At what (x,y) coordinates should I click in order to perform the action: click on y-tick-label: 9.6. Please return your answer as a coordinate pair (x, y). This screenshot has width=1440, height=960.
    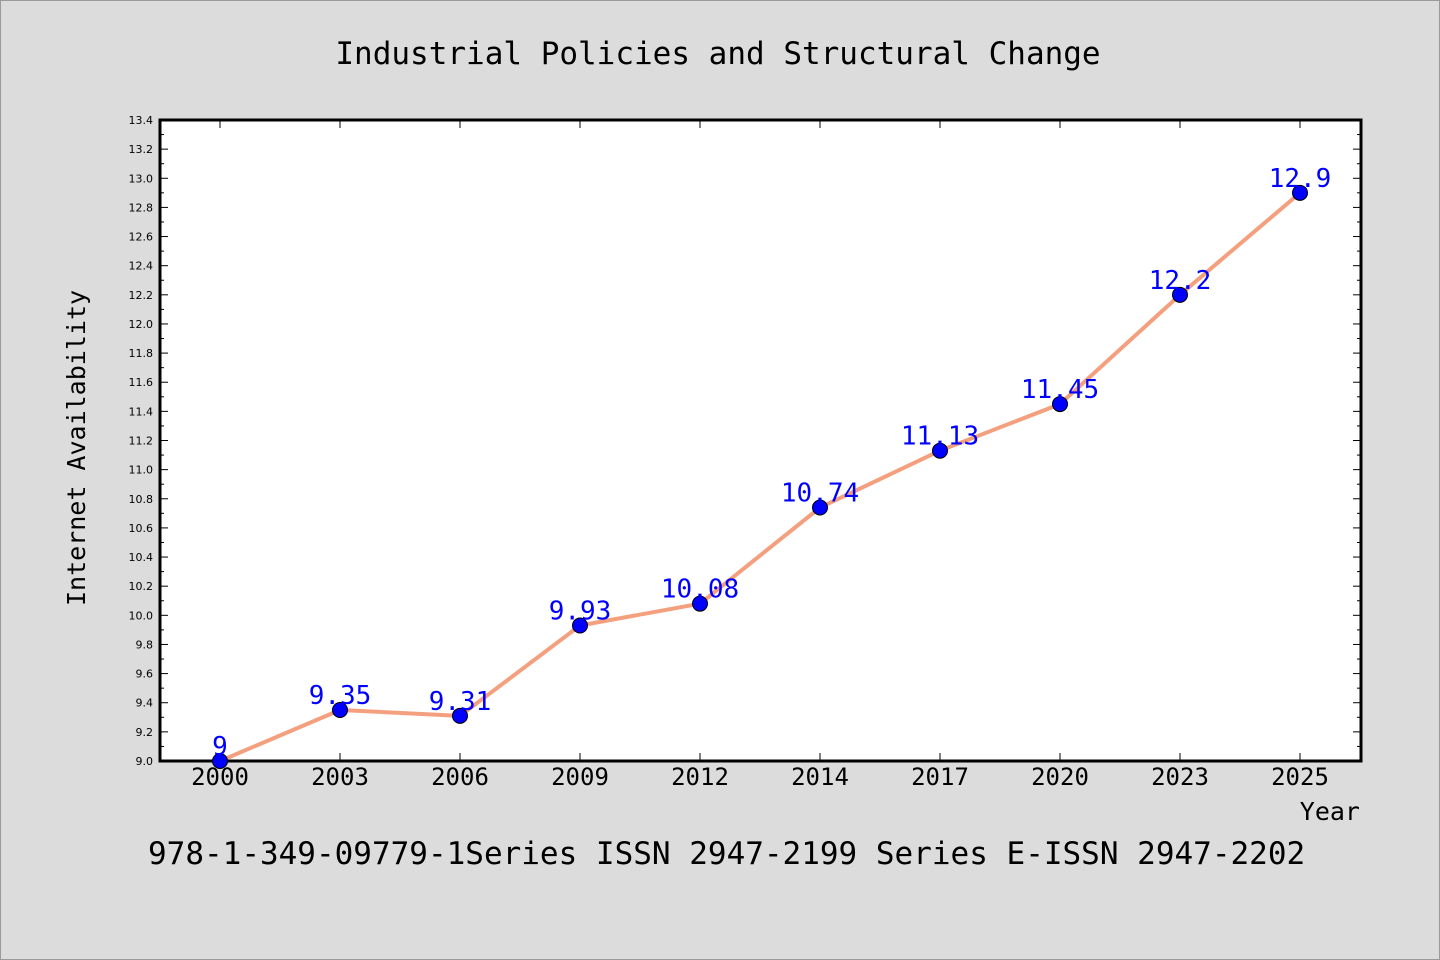
    Looking at the image, I should click on (145, 674).